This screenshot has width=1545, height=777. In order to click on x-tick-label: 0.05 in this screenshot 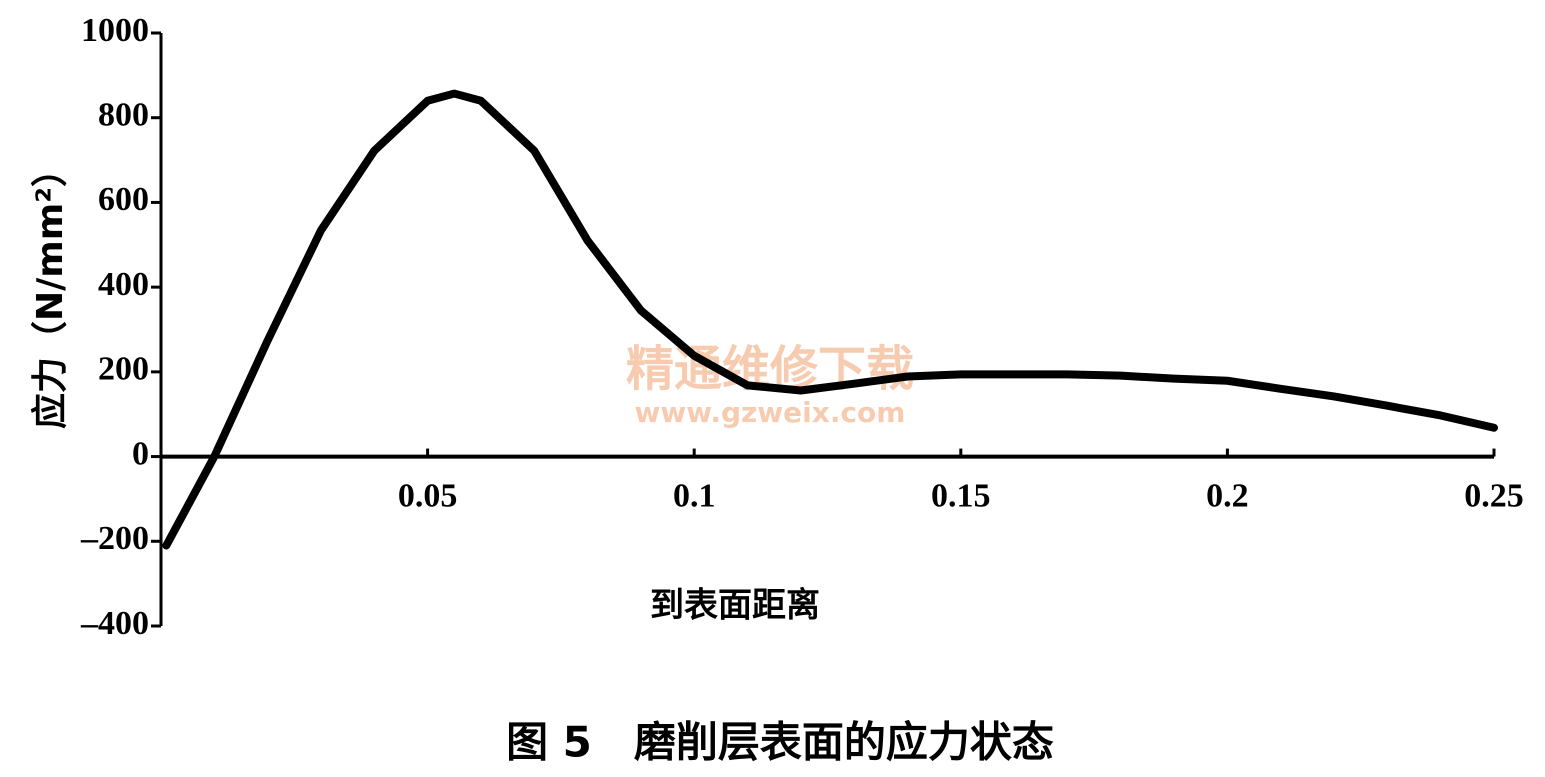, I will do `click(428, 495)`.